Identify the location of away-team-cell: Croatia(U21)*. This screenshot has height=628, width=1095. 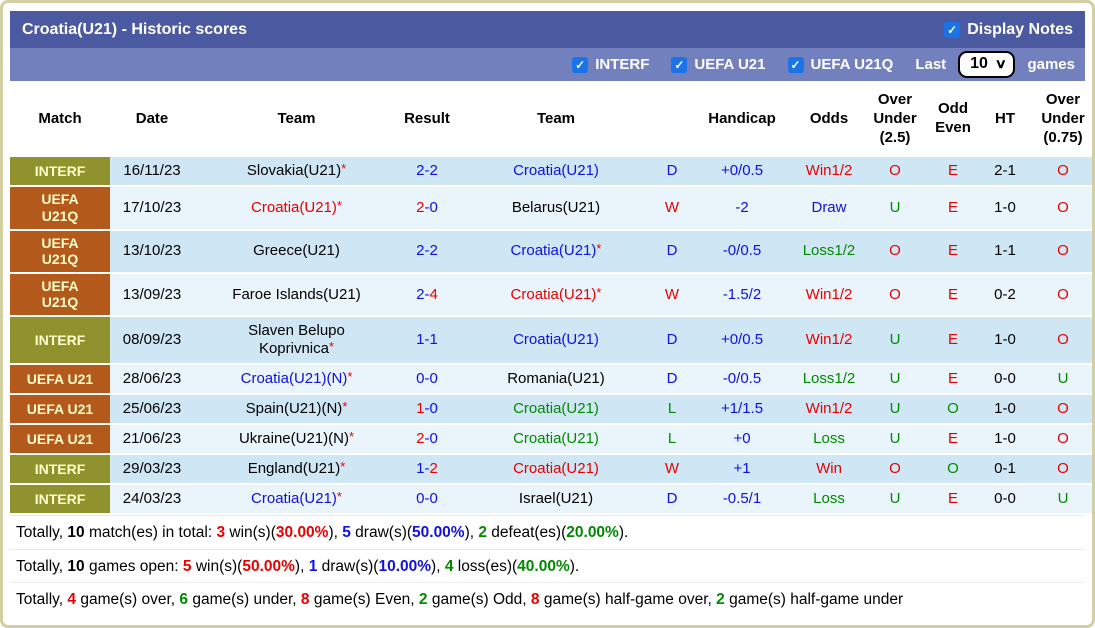
(556, 295).